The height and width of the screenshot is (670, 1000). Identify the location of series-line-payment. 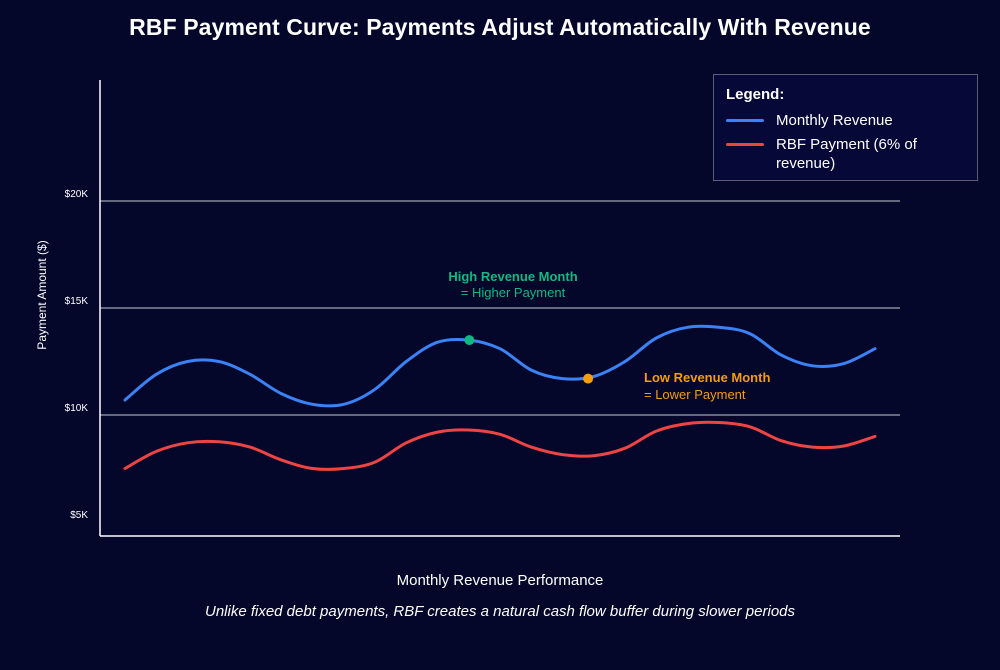
(500, 445).